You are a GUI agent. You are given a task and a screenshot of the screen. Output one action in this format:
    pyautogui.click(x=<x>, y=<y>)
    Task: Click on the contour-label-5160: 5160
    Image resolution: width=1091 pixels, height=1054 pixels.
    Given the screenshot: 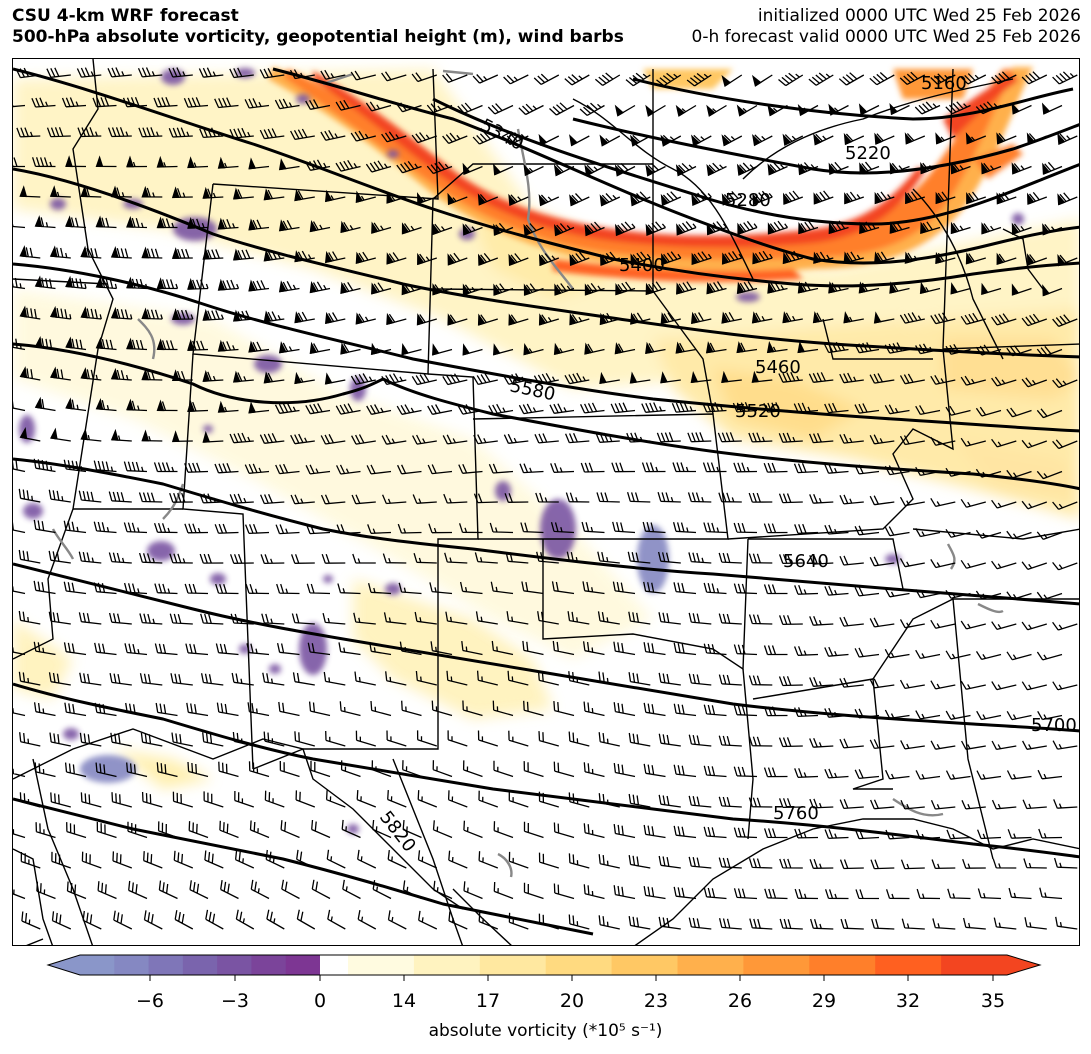 What is the action you would take?
    pyautogui.click(x=944, y=83)
    